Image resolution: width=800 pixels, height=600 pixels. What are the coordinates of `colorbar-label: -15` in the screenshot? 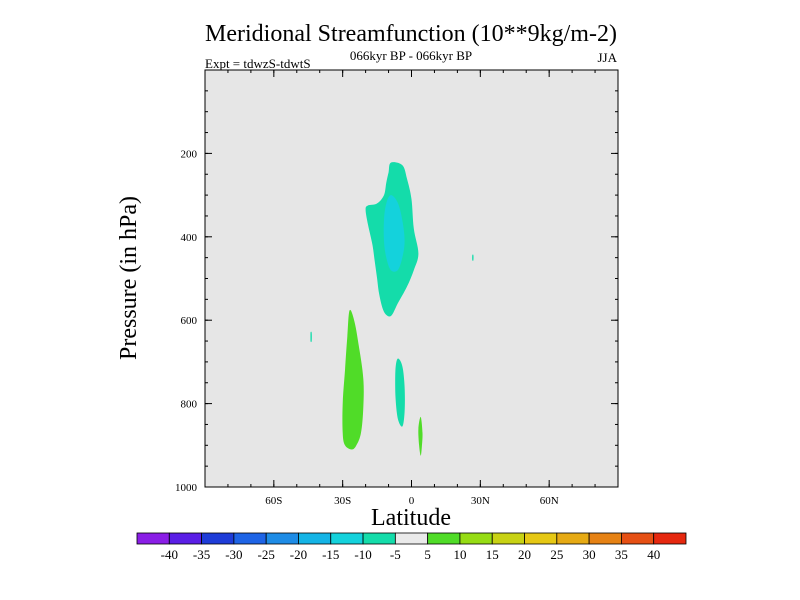 It's located at (330, 554).